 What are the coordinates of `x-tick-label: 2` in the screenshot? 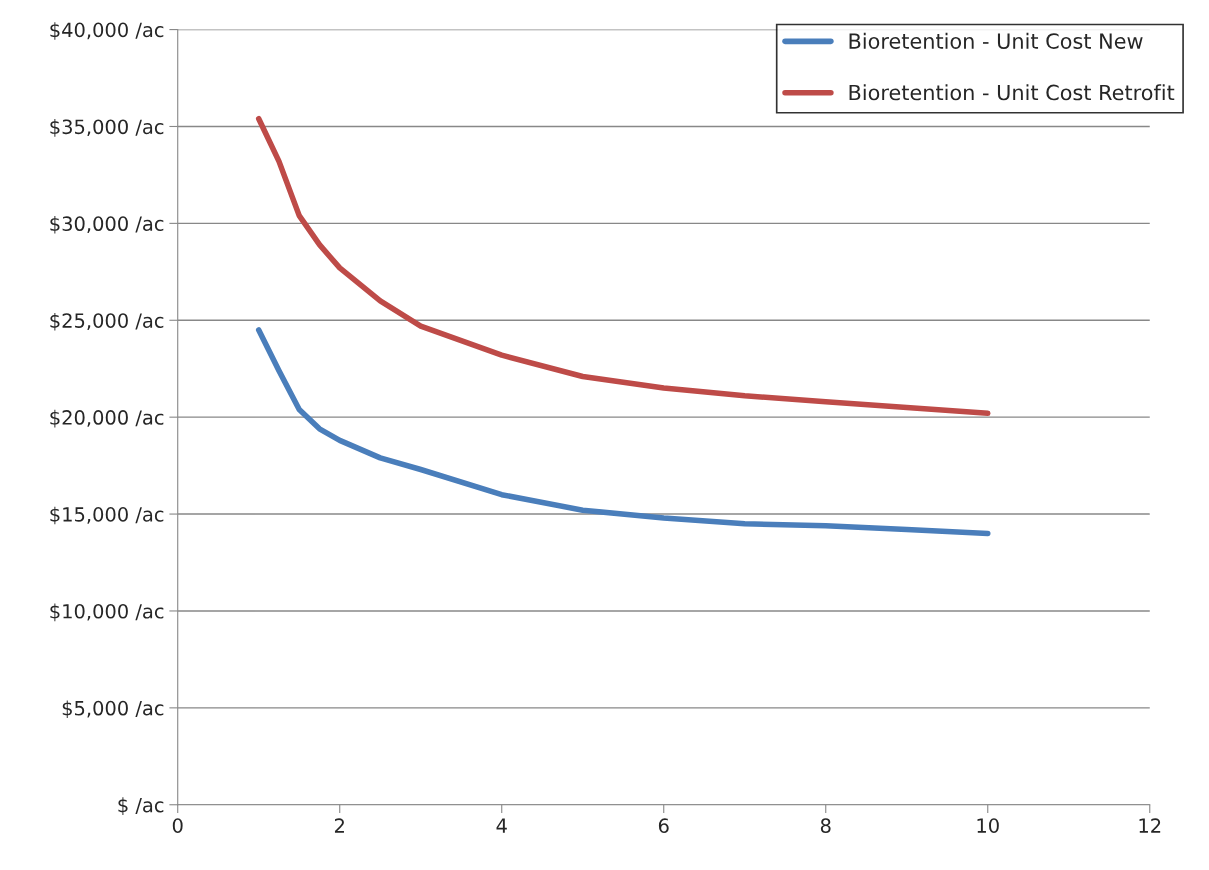 It's located at (339, 825).